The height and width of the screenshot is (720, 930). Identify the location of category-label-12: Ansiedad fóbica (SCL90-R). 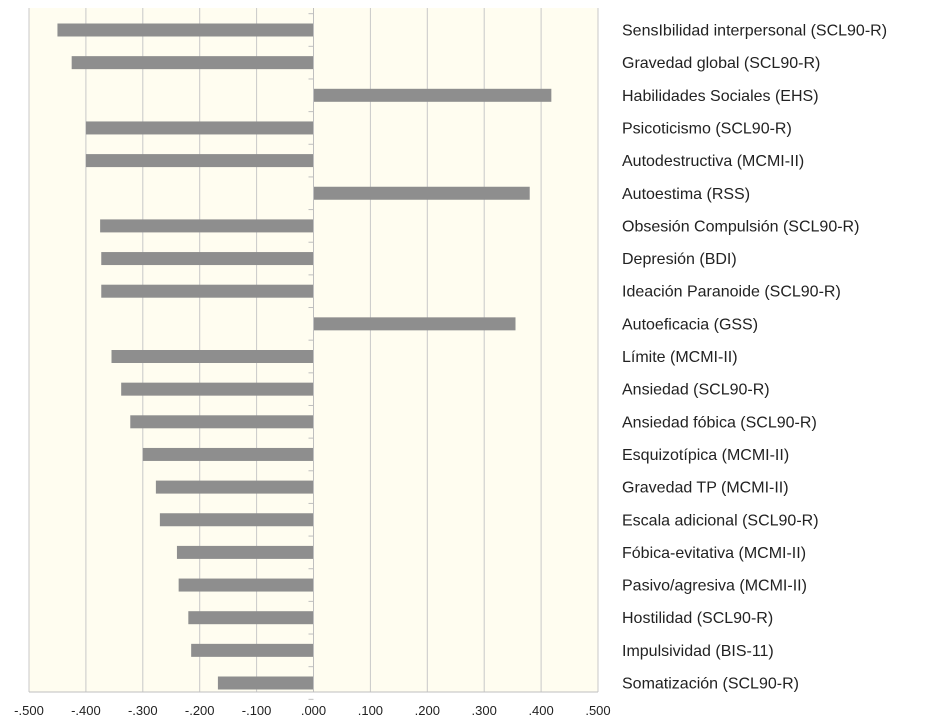
(719, 422).